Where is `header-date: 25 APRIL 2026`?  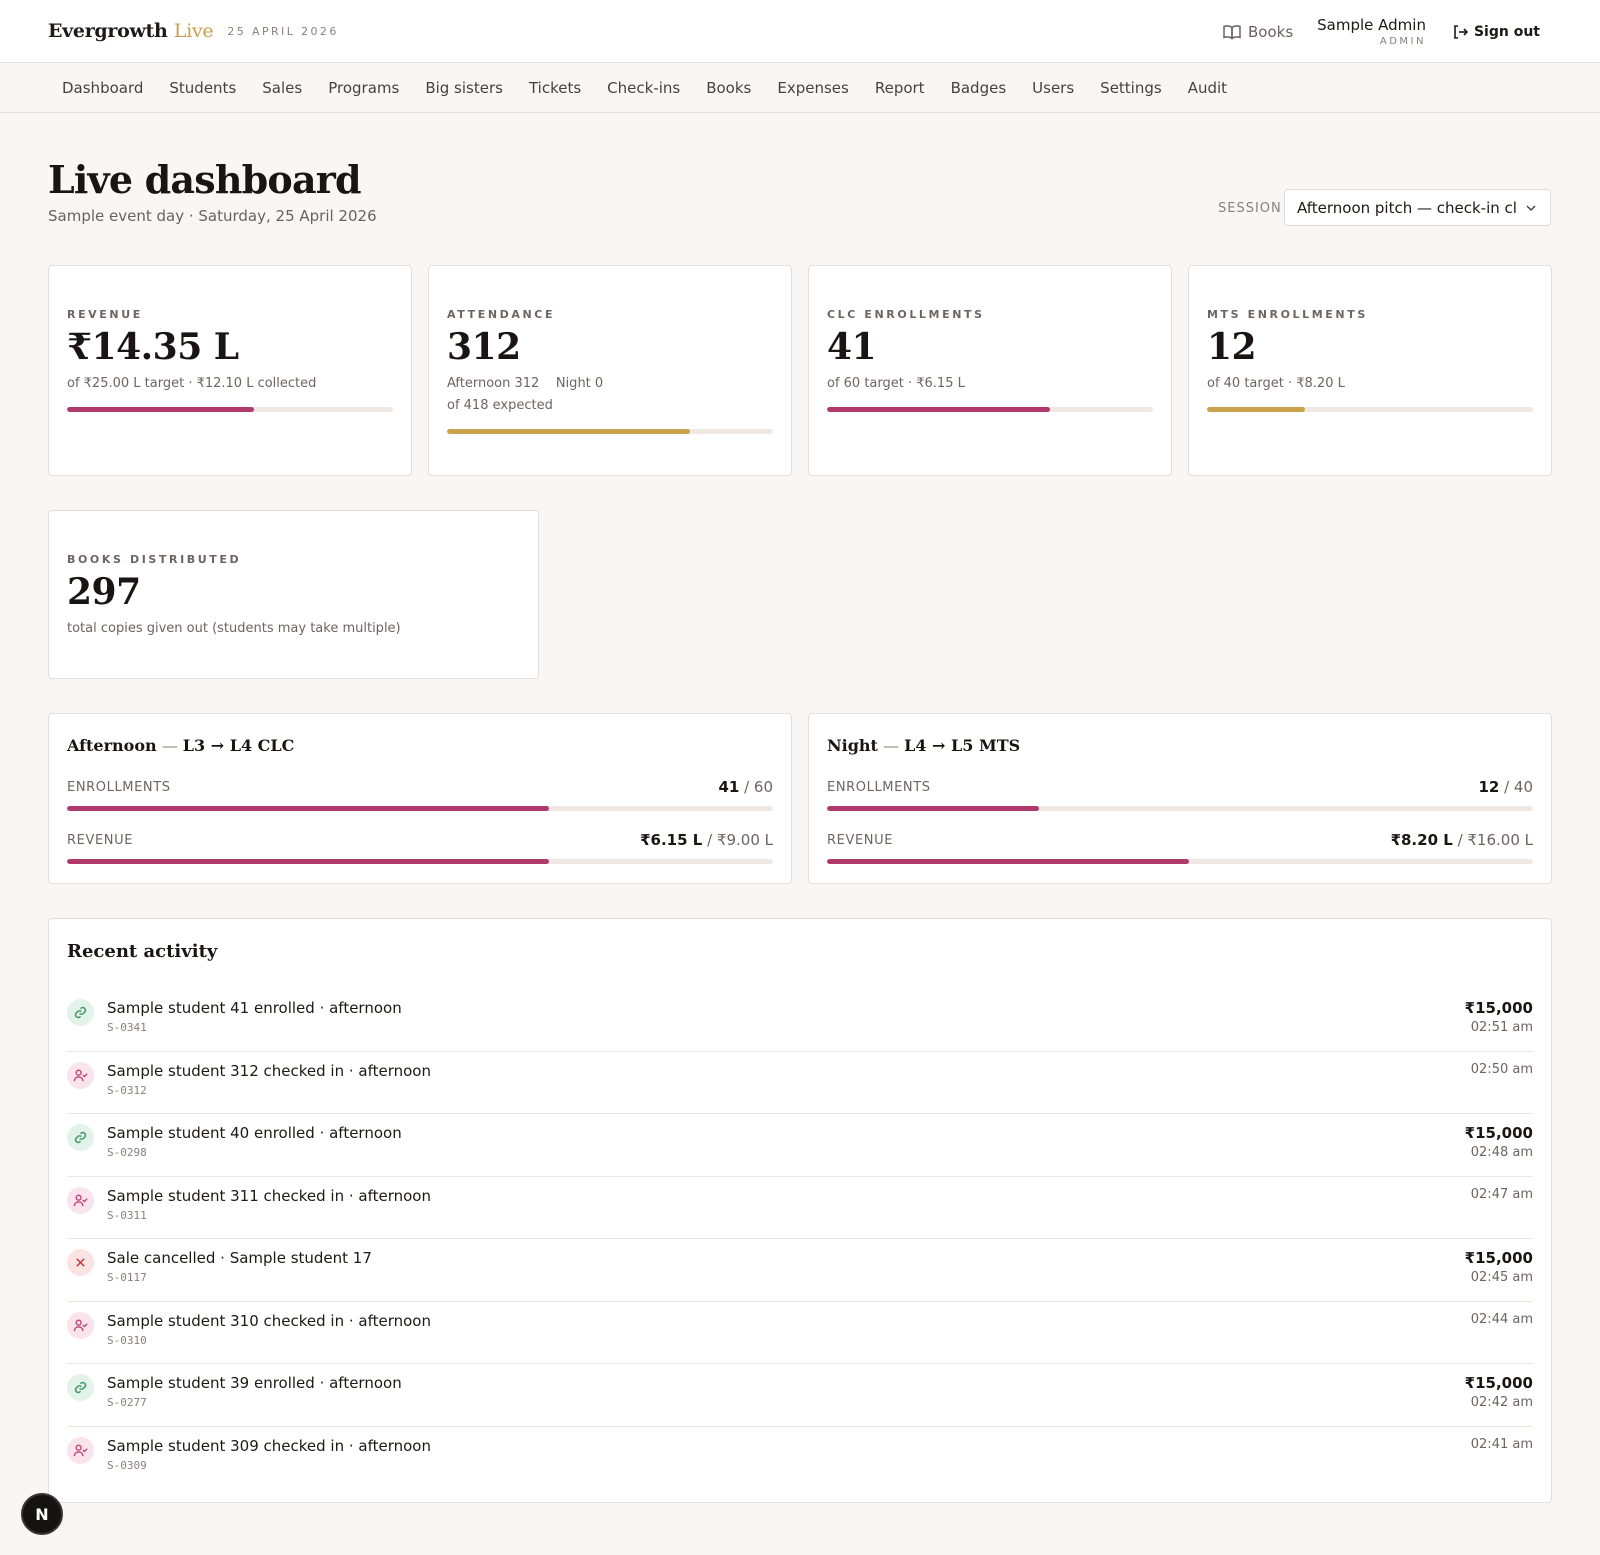
header-date: 25 APRIL 2026 is located at coordinates (283, 31).